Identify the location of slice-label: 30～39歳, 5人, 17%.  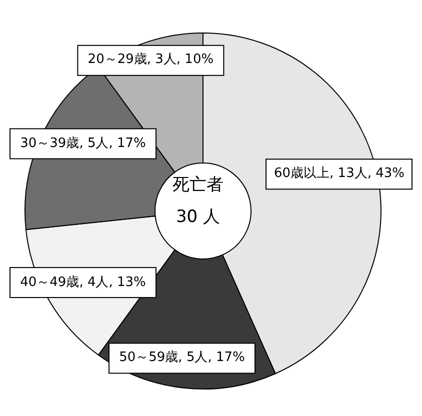
(83, 143).